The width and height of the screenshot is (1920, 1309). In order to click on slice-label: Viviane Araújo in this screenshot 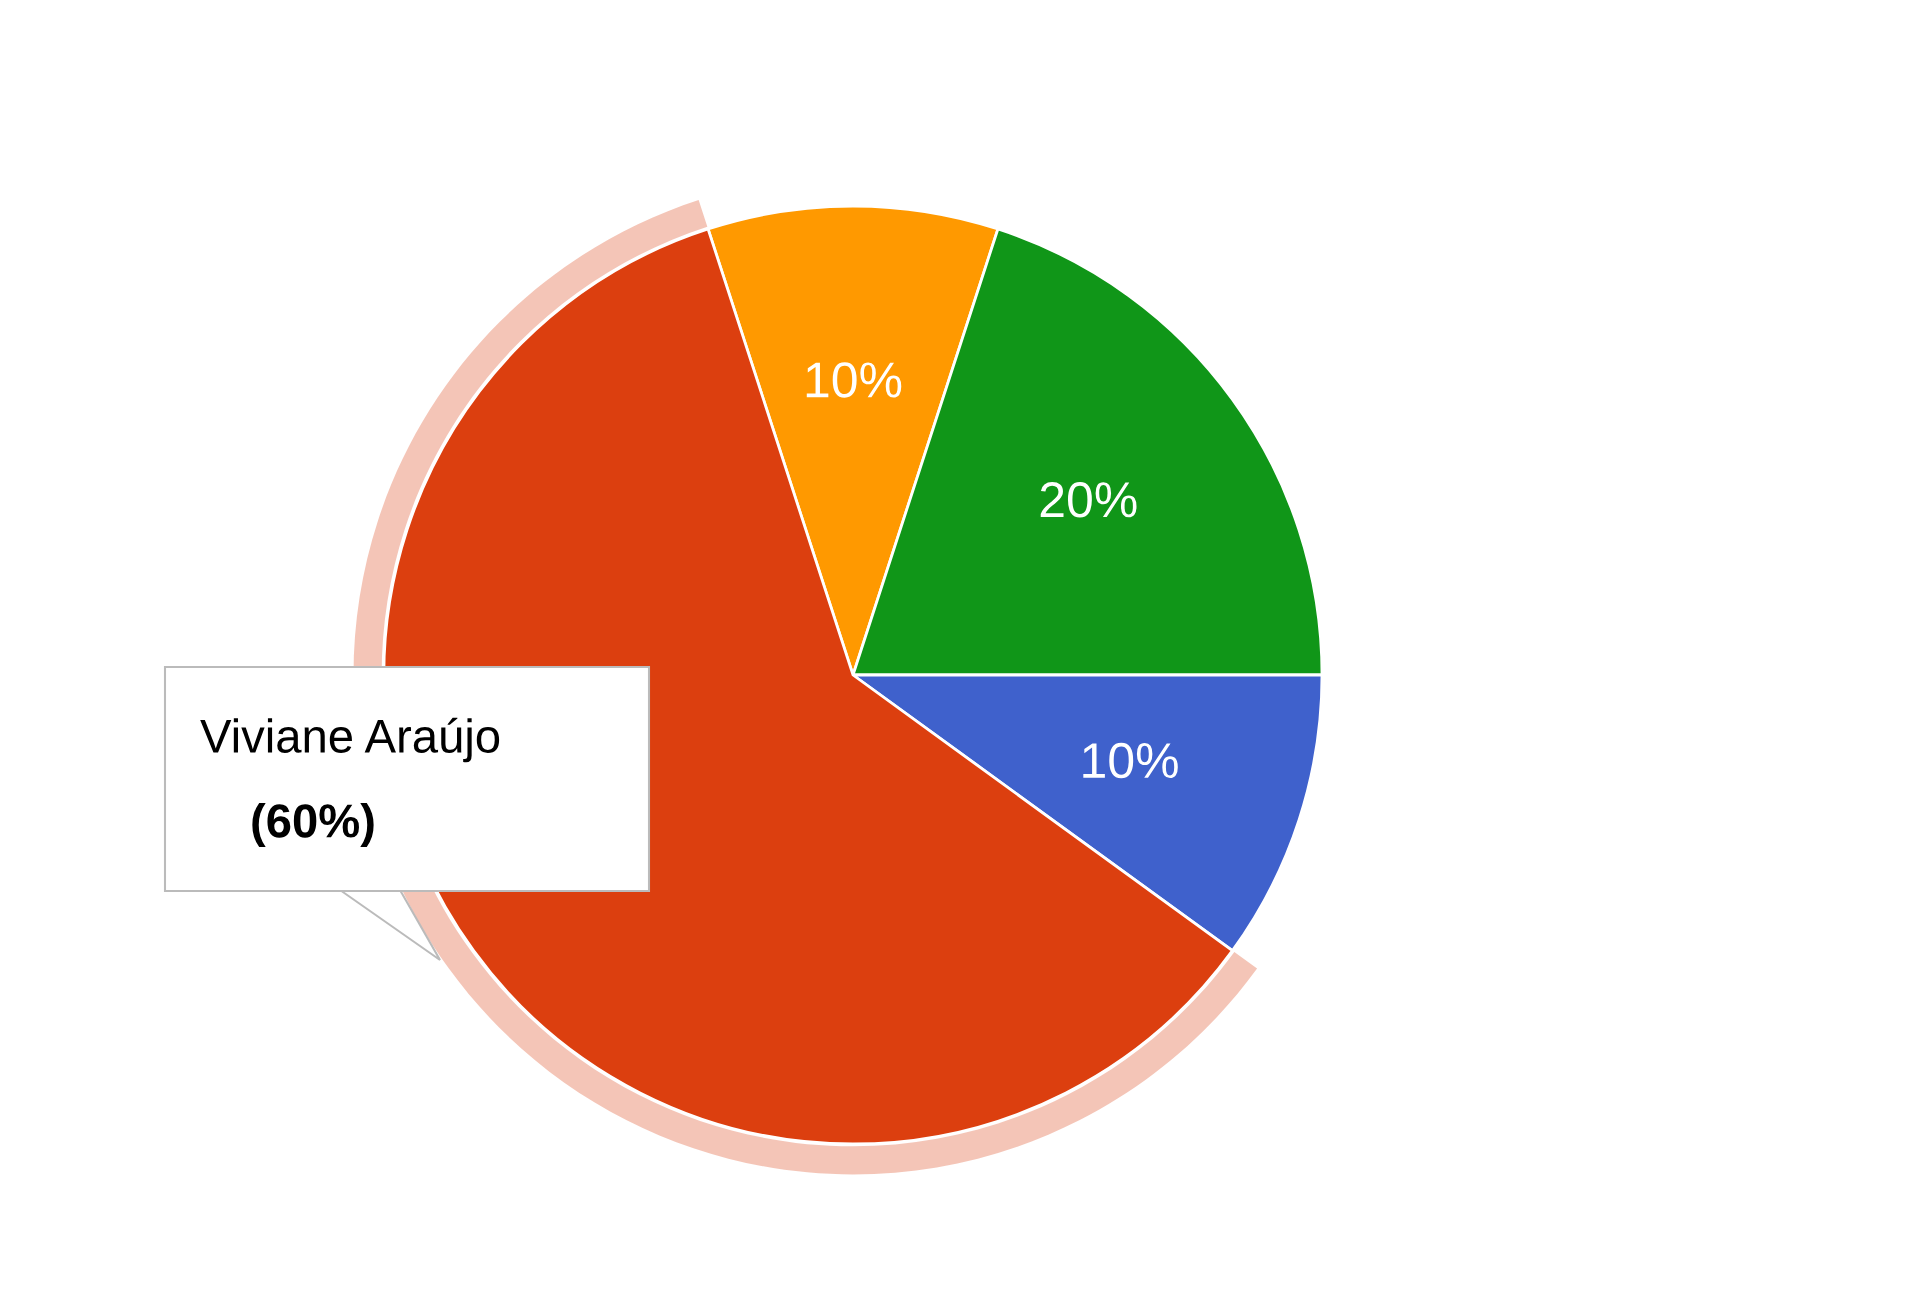, I will do `click(350, 740)`.